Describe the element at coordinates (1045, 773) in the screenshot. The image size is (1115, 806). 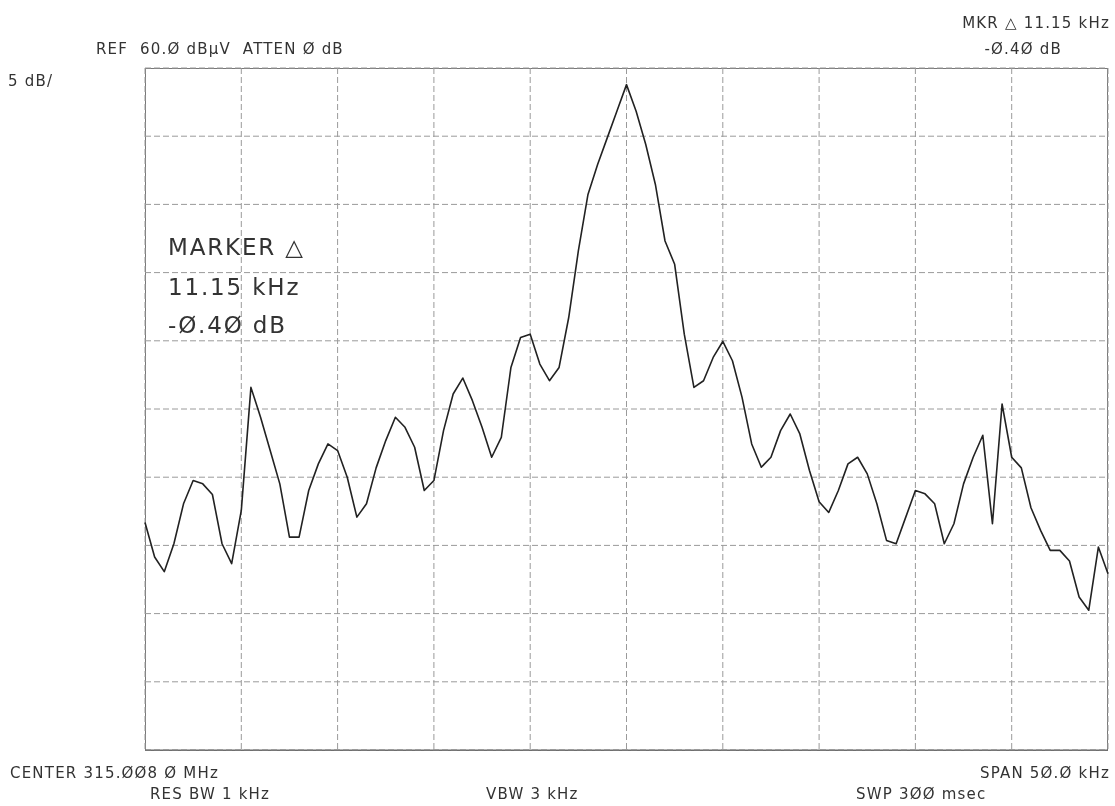
I see `text: SPAN 5Ø.Ø kHz` at that location.